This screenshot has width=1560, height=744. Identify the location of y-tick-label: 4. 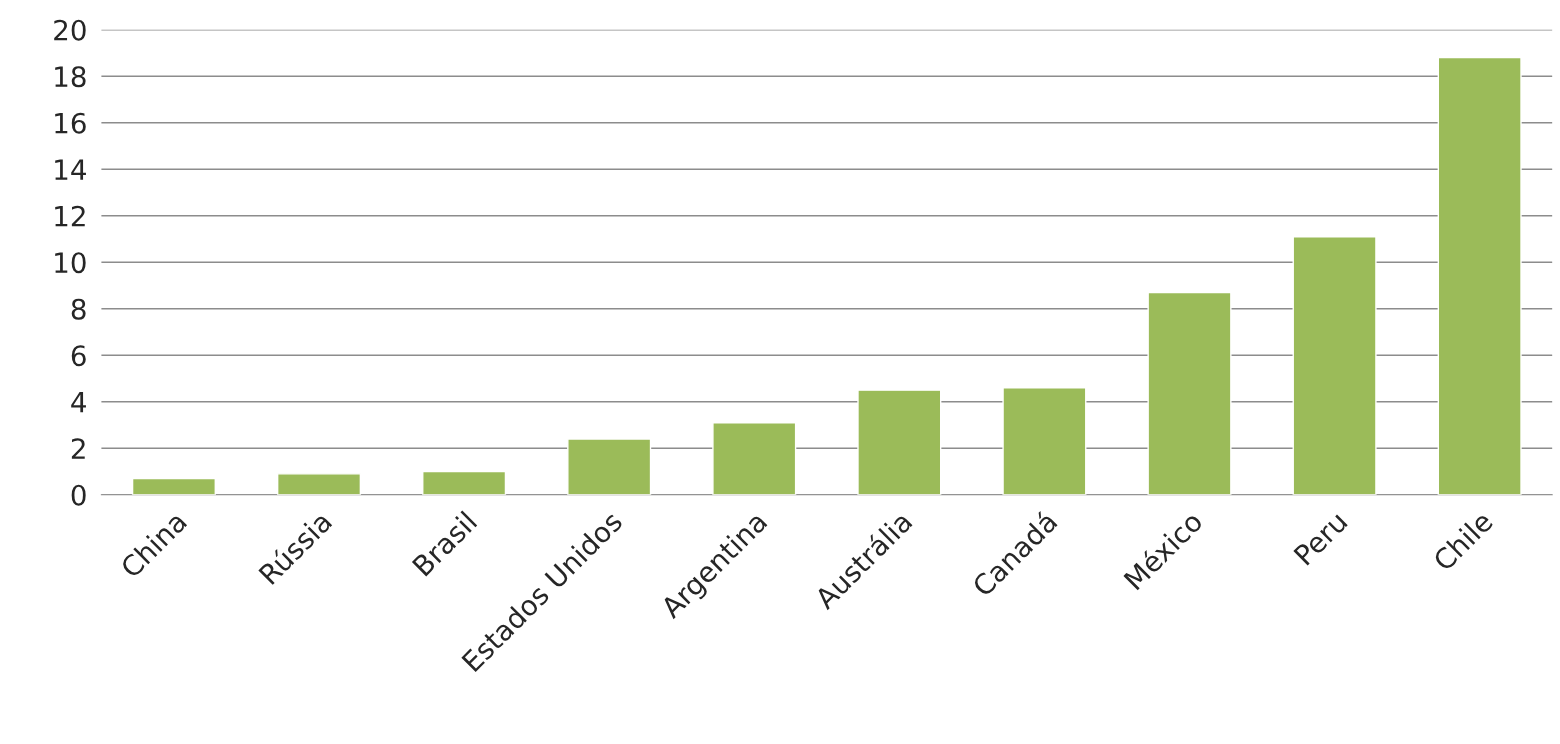
(78, 402).